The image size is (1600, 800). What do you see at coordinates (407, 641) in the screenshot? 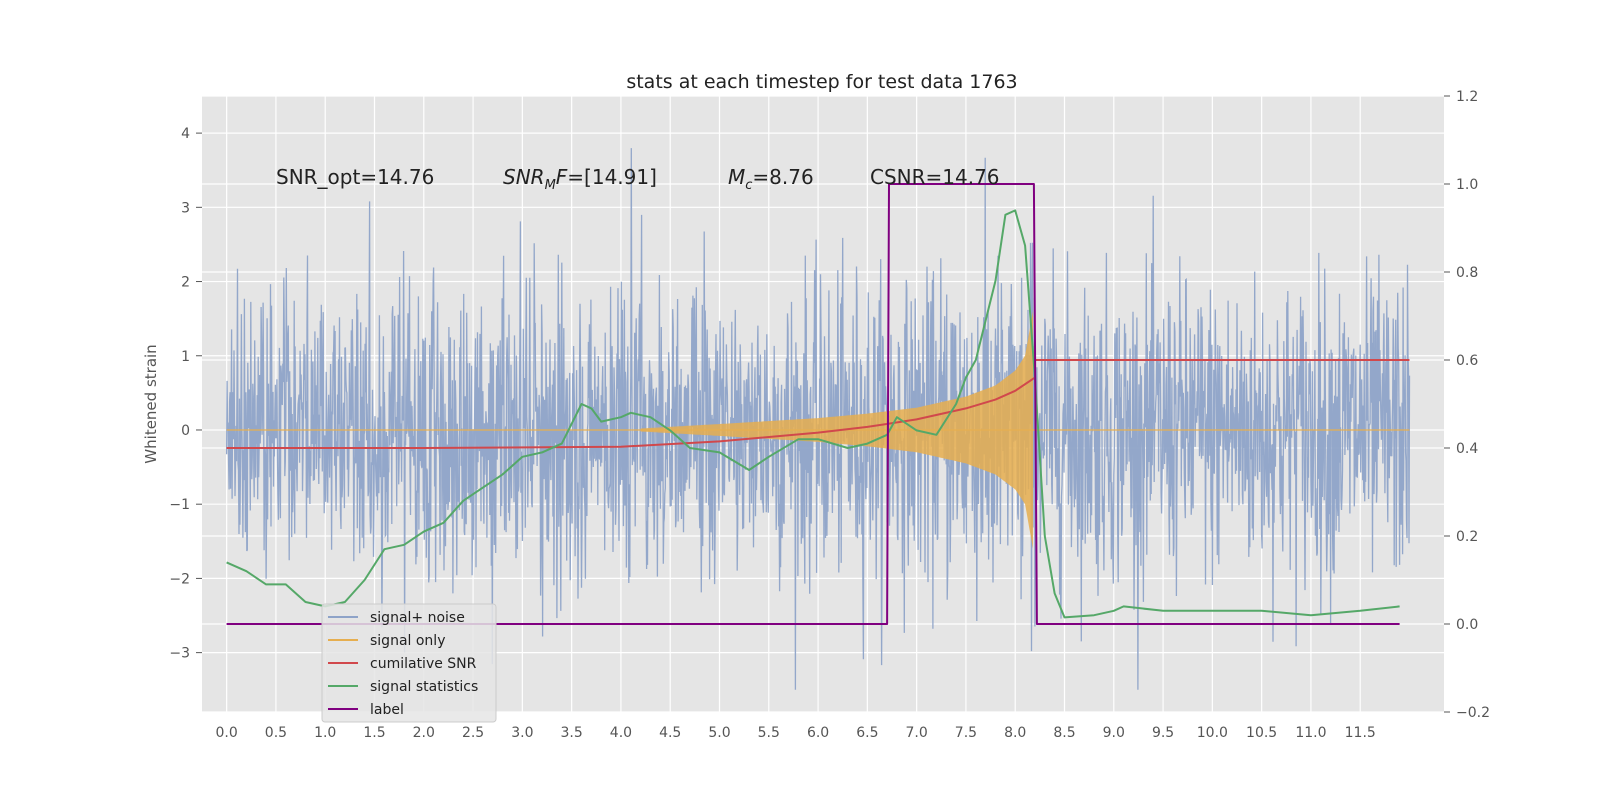
I see `legend-label: signal only` at bounding box center [407, 641].